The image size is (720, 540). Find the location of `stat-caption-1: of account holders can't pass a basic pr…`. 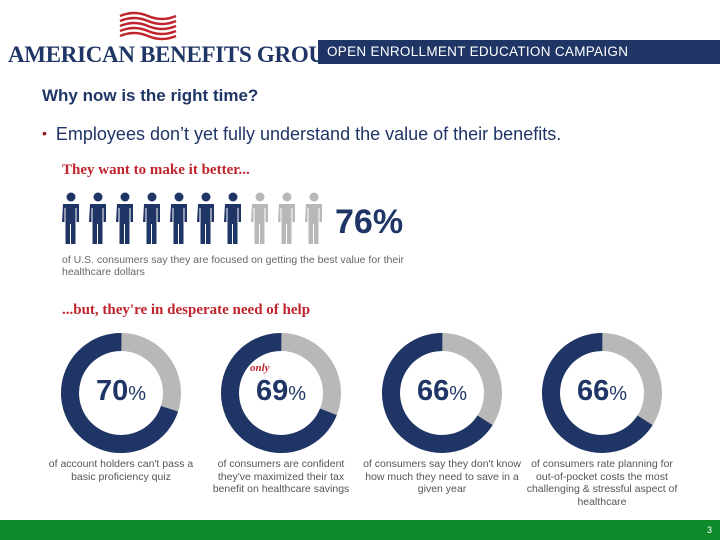

stat-caption-1: of account holders can't pass a basic pr… is located at coordinates (121, 470).